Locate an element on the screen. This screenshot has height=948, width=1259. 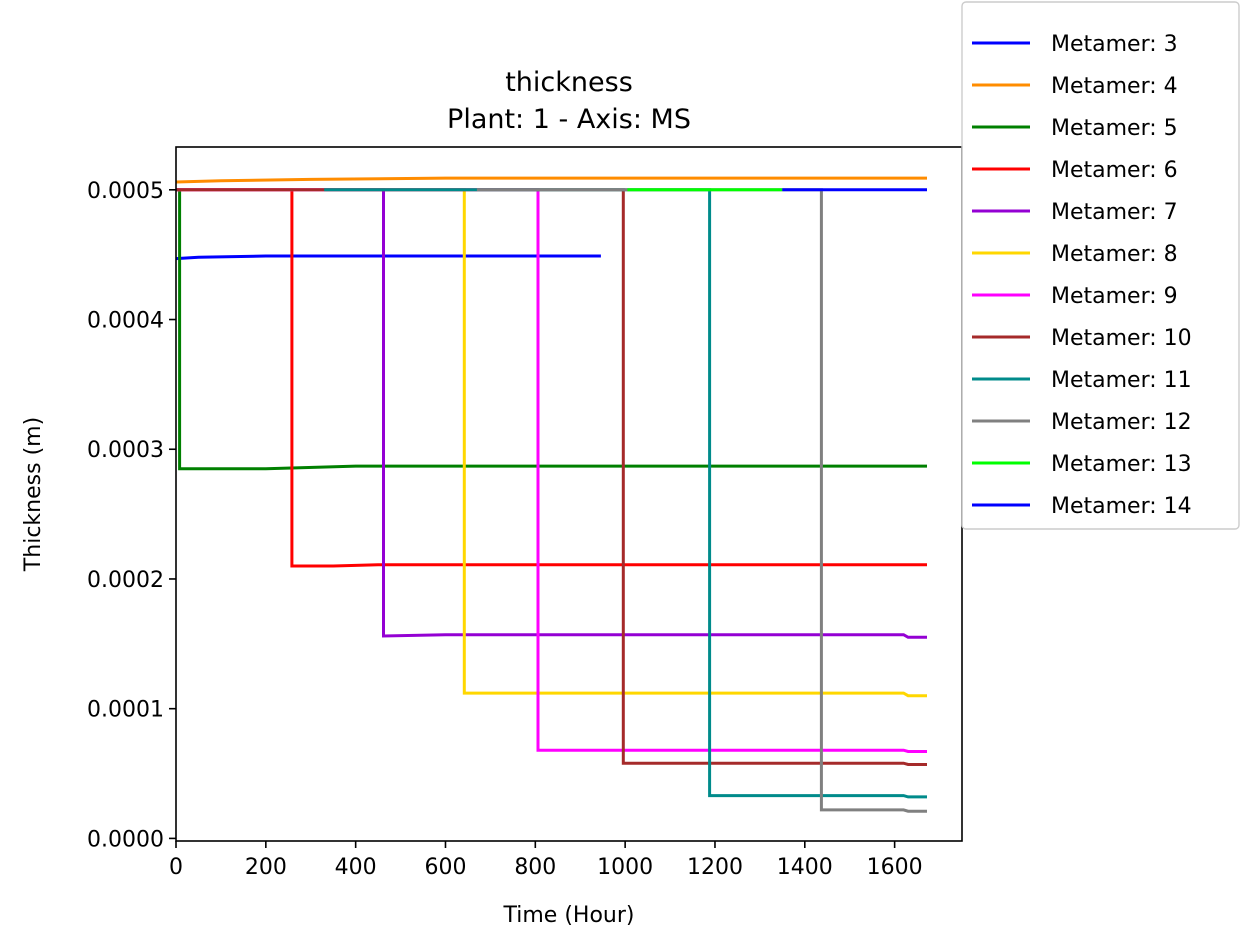
legend-label-metamer-4: Metamer: 4 is located at coordinates (1114, 86).